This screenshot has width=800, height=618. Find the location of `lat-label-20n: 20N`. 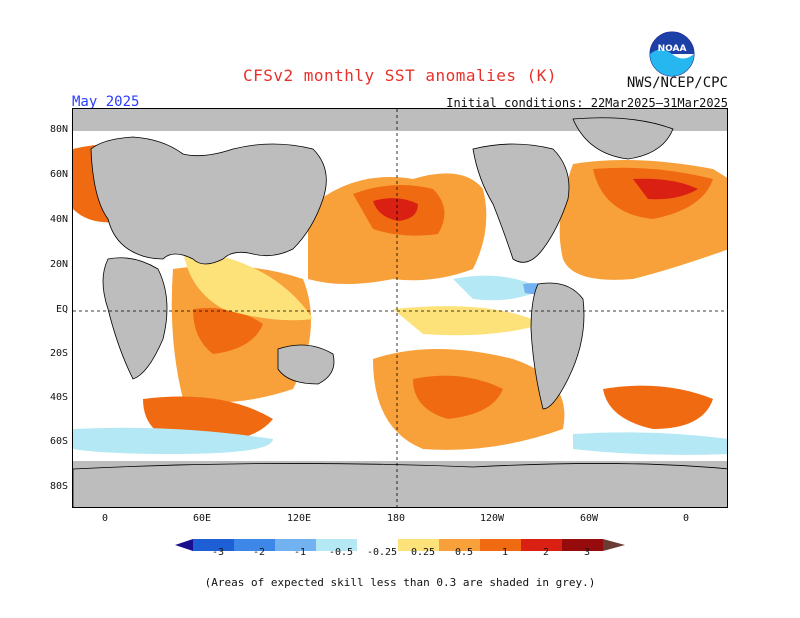

lat-label-20n: 20N is located at coordinates (58, 264).